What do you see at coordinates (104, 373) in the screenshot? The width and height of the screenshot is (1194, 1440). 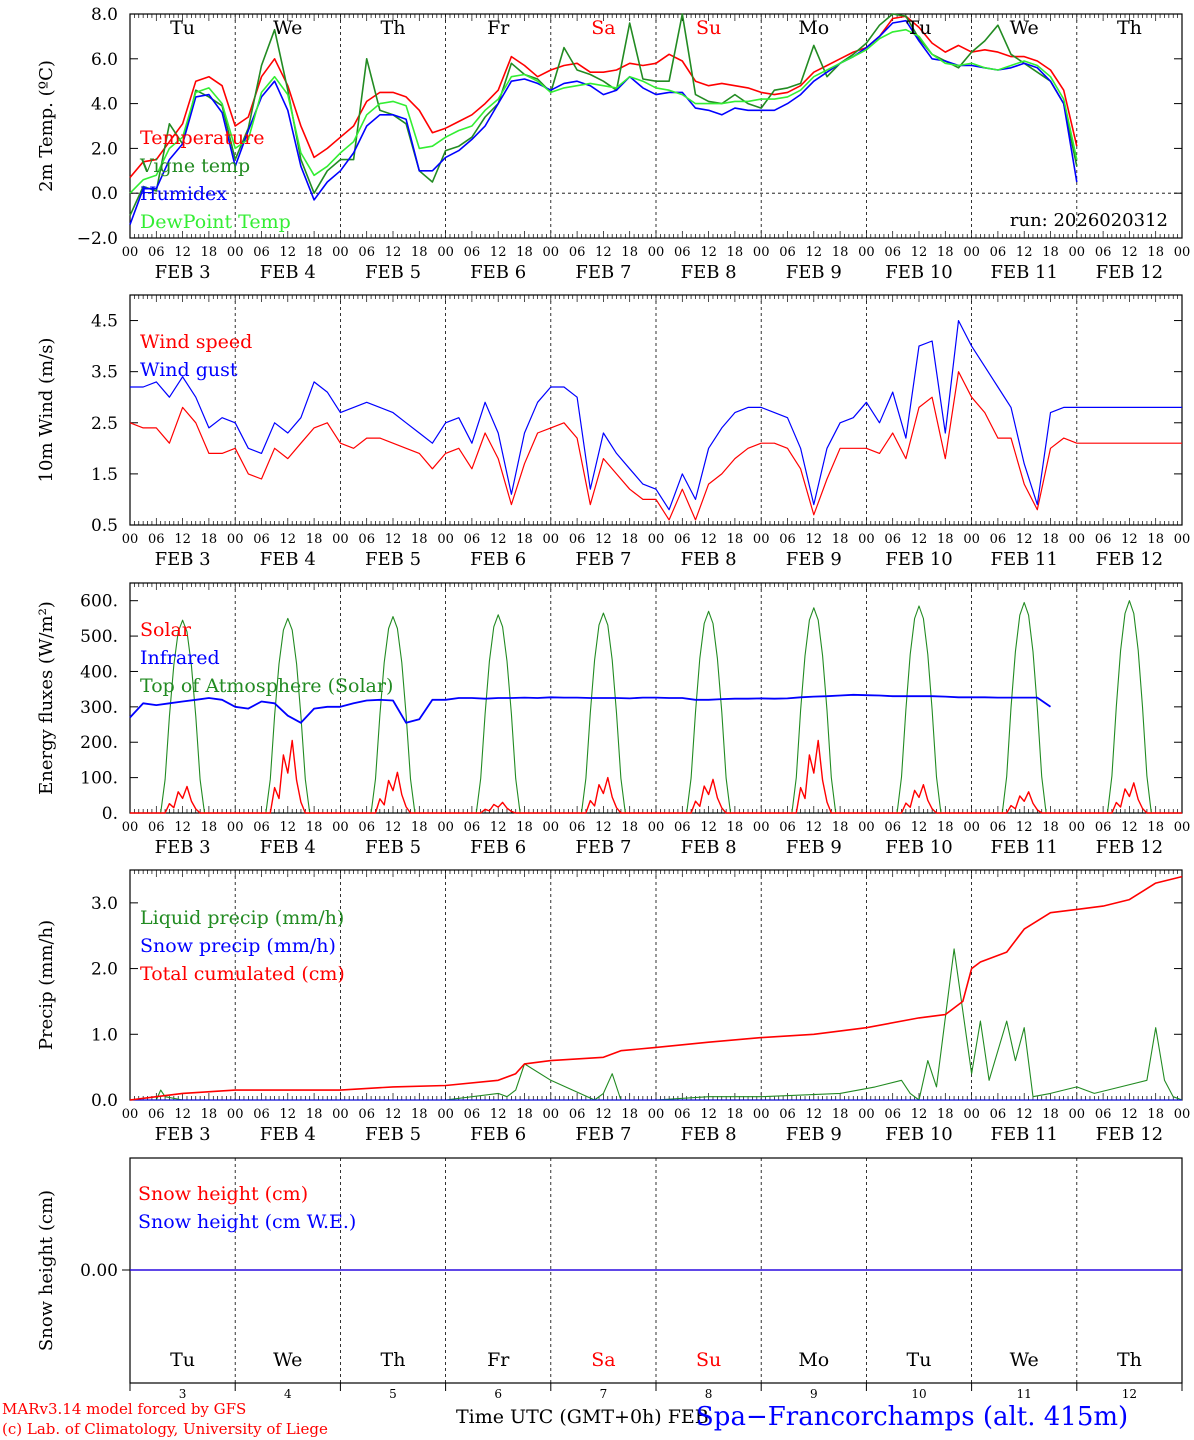 I see `y-tick-label: 3.5` at bounding box center [104, 373].